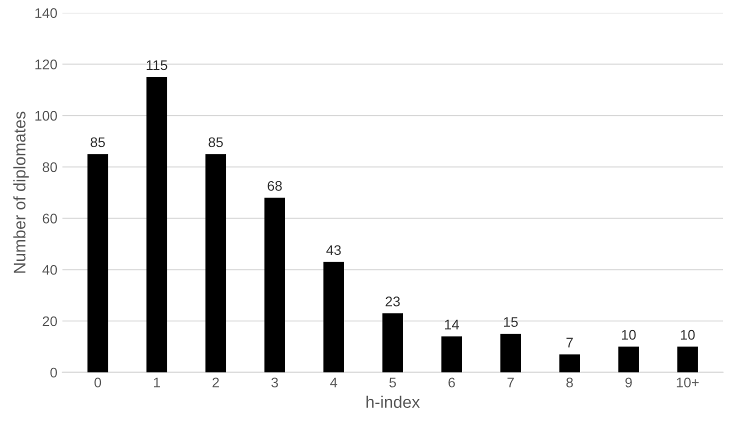 The height and width of the screenshot is (428, 734). What do you see at coordinates (511, 322) in the screenshot?
I see `data-label: 15` at bounding box center [511, 322].